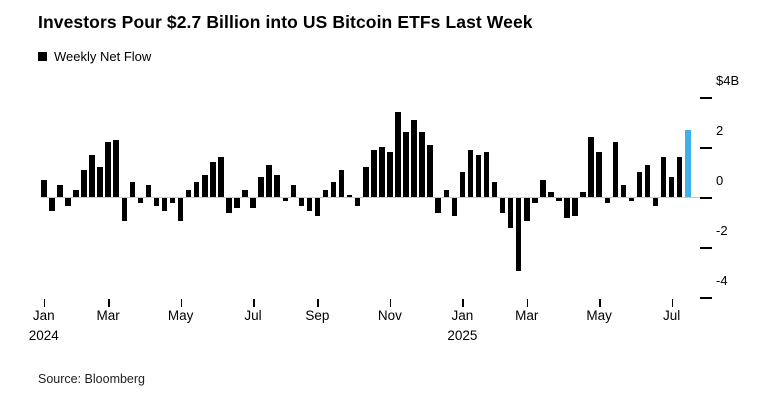  I want to click on y-axis-label: -4, so click(722, 280).